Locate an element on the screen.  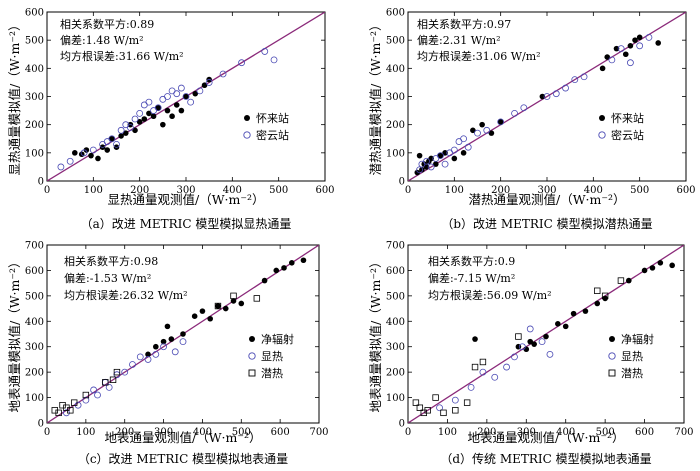
panel-caption: （a）改进 METRIC 模型模拟显热通量 is located at coordinates (186, 224).